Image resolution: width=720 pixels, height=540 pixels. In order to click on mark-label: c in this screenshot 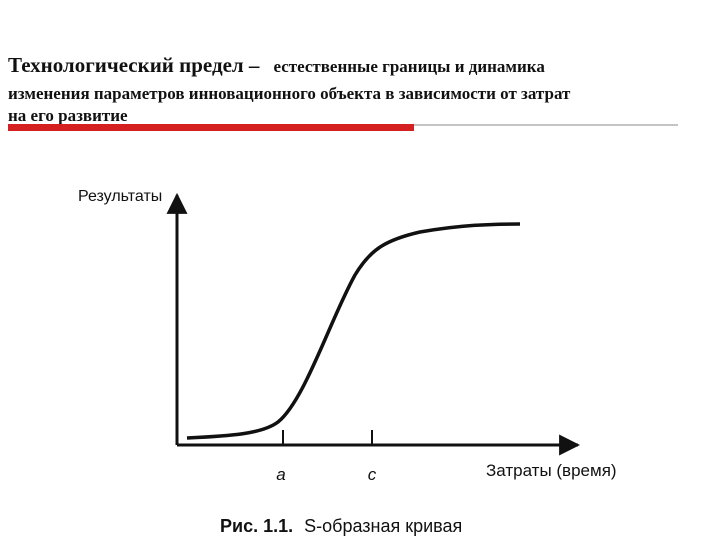, I will do `click(372, 474)`.